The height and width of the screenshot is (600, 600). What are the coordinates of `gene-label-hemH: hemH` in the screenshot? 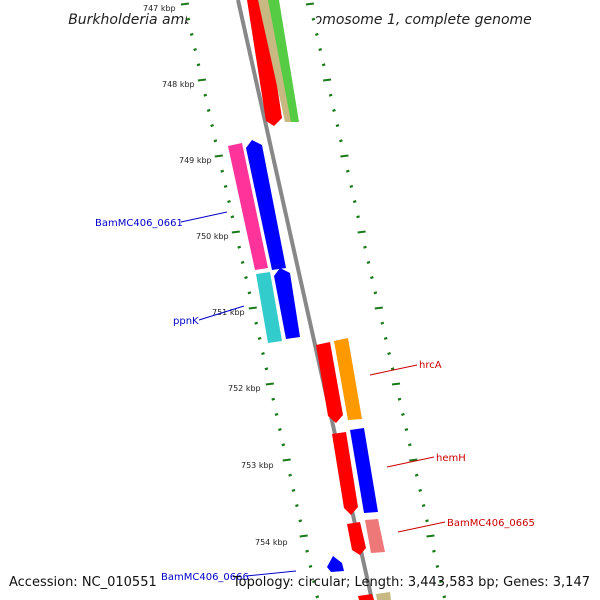 It's located at (451, 458).